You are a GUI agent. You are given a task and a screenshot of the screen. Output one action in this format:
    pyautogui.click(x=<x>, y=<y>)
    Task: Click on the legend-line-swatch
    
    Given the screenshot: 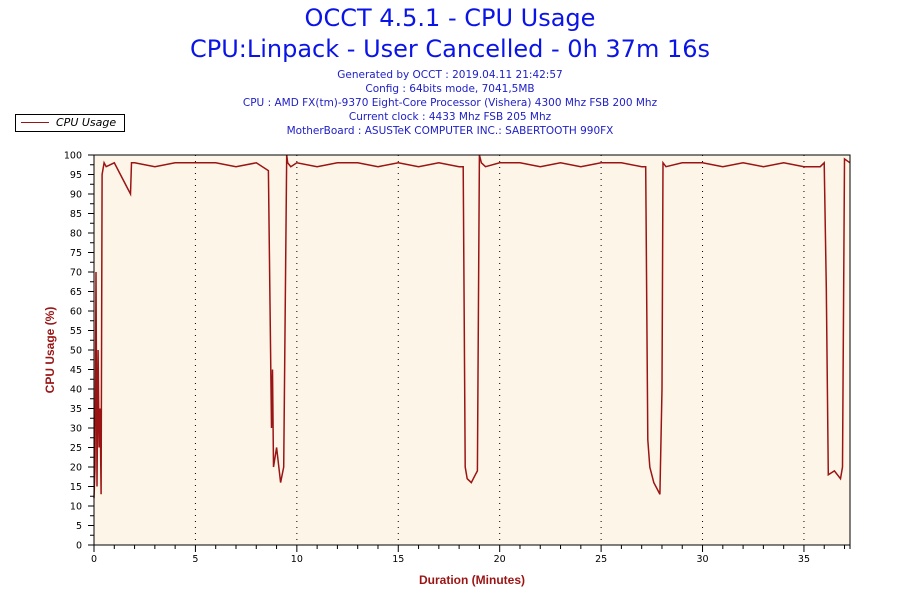 What is the action you would take?
    pyautogui.click(x=35, y=122)
    